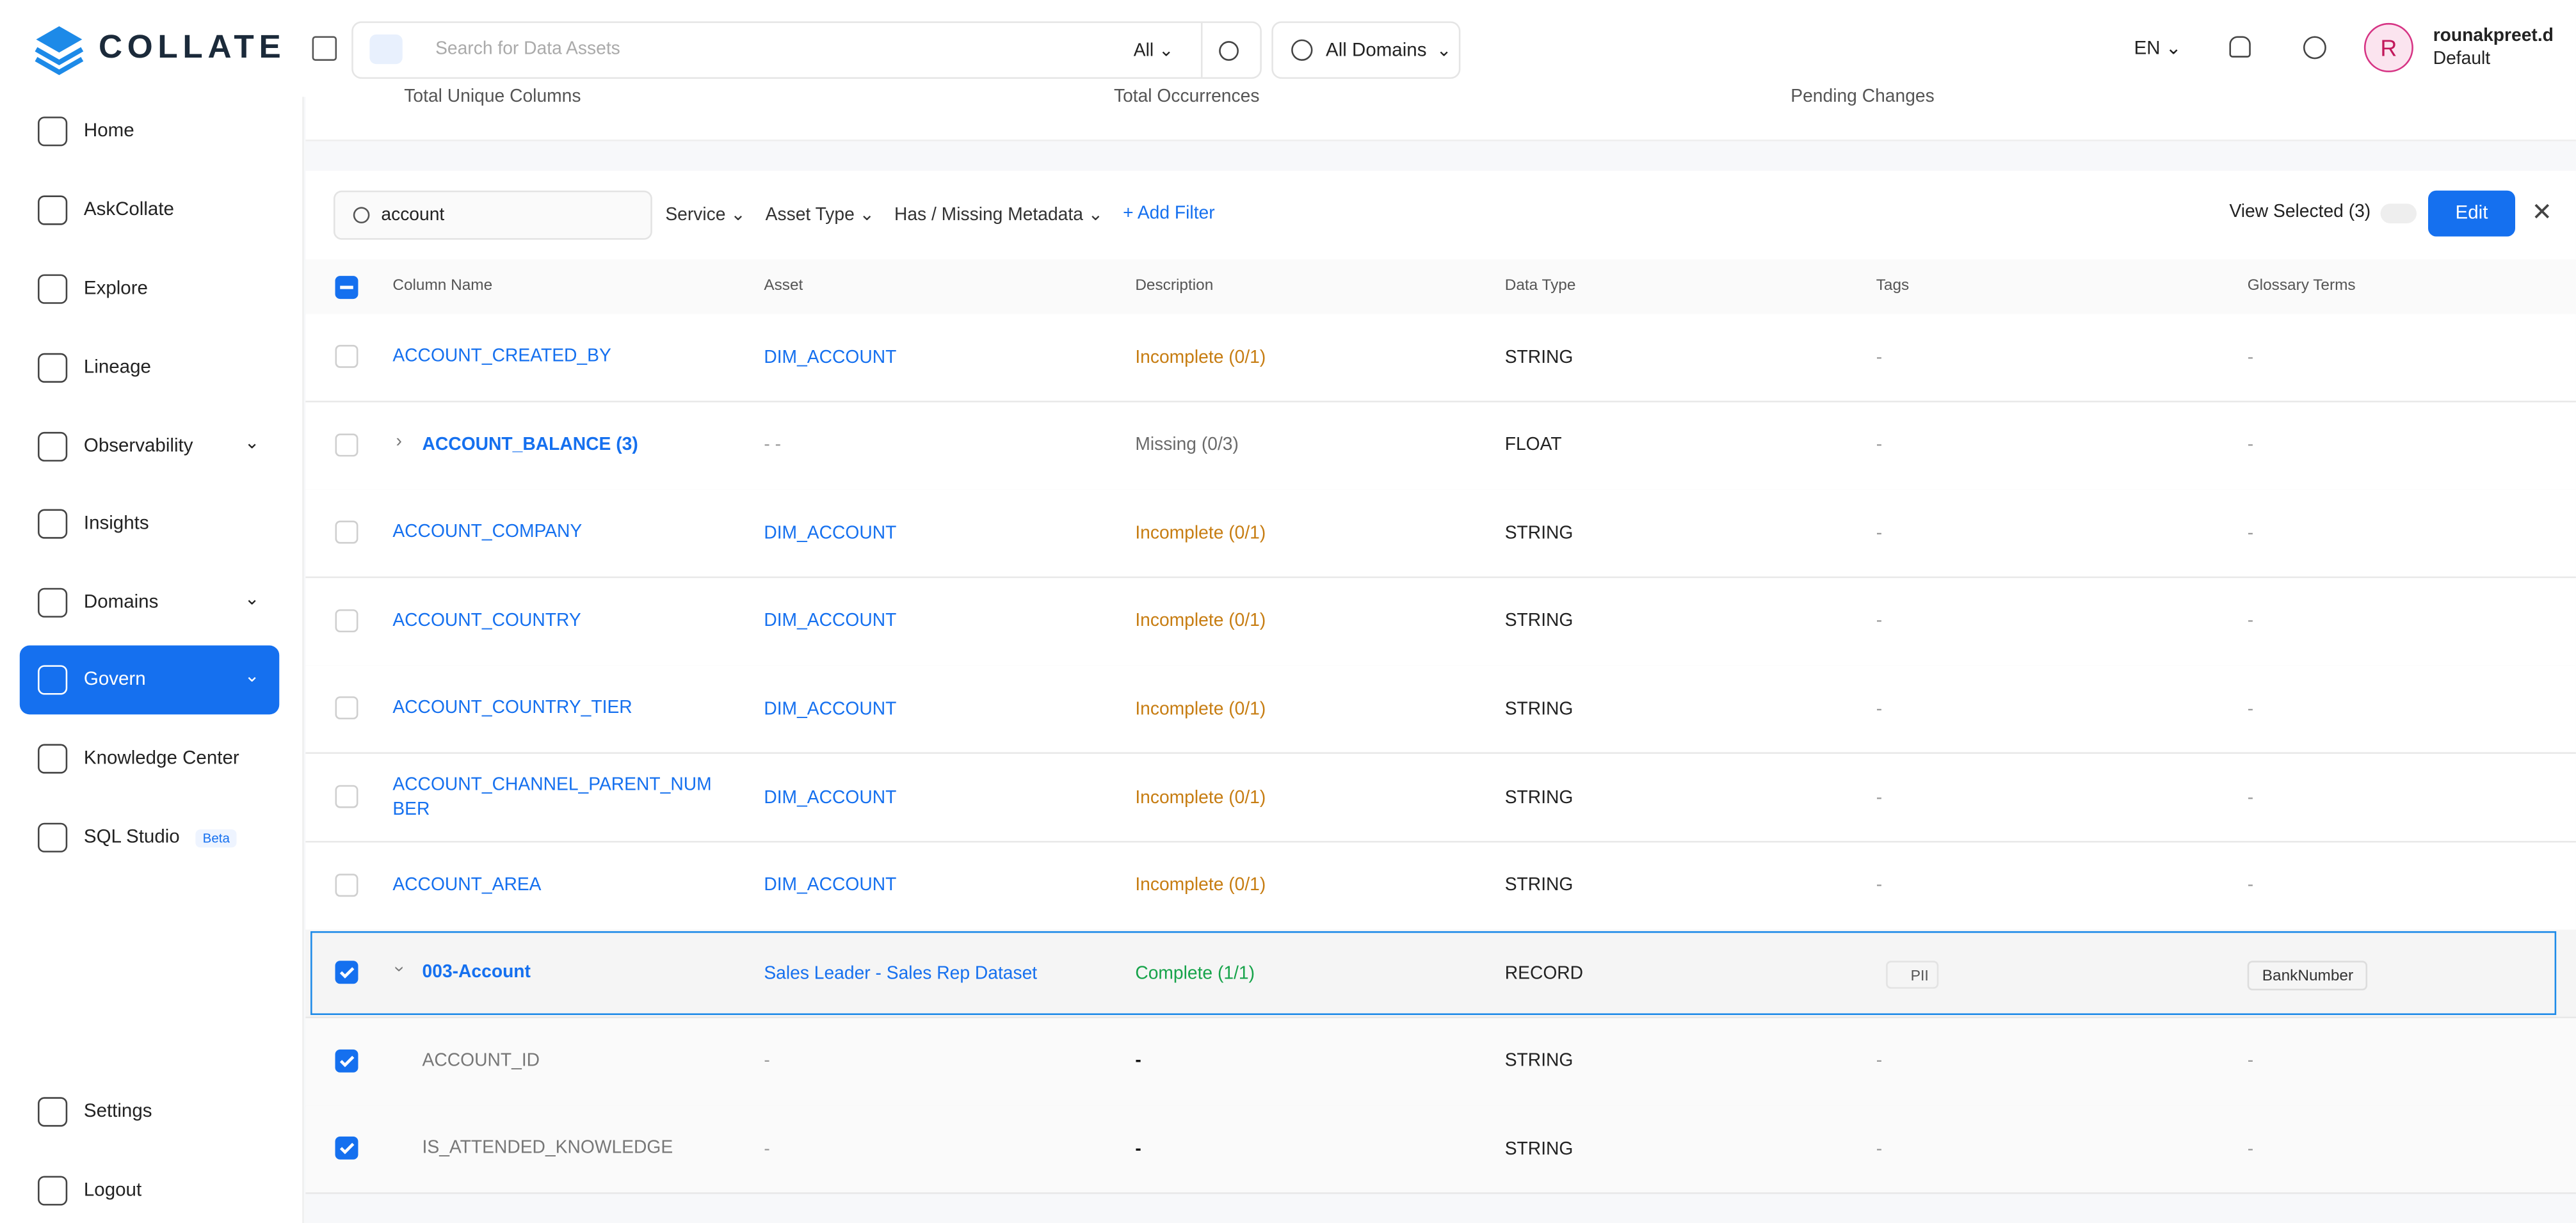 The image size is (2576, 1223). What do you see at coordinates (1539, 885) in the screenshot?
I see `data-type: STRING` at bounding box center [1539, 885].